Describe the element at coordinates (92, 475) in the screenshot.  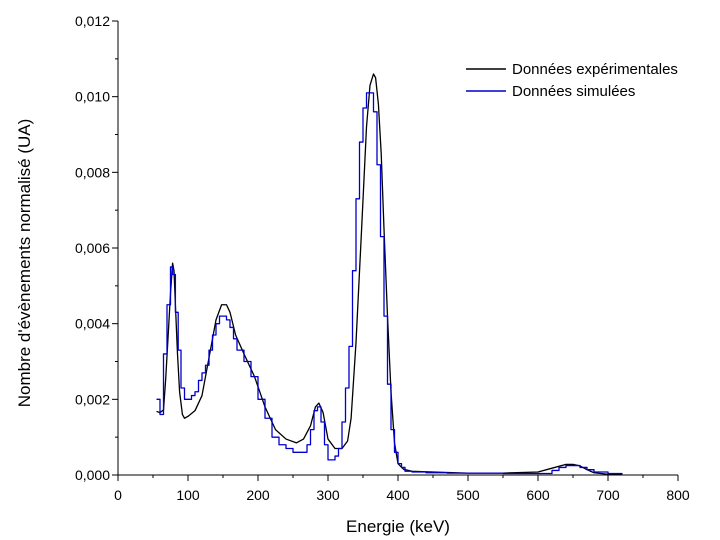
I see `y-tick-label: 0,000` at that location.